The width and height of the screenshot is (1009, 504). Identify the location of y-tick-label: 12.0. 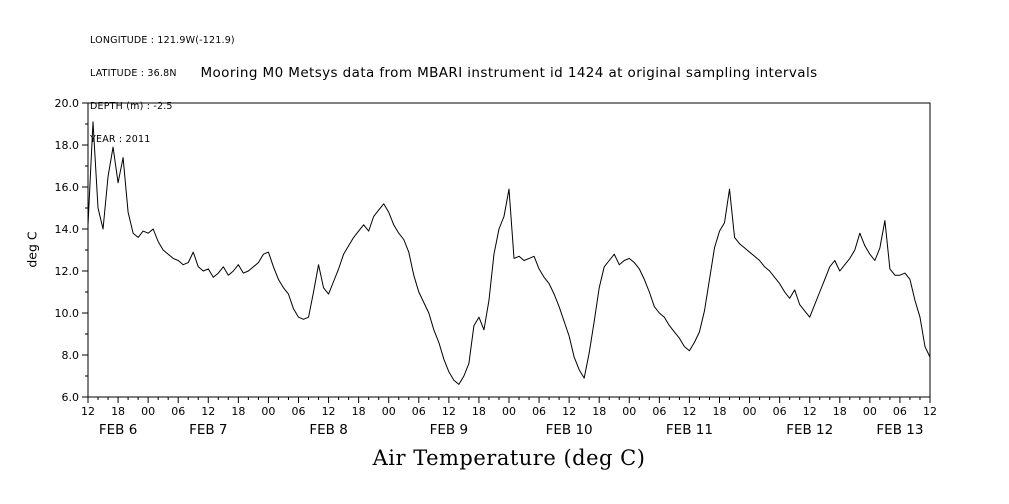
(67, 271).